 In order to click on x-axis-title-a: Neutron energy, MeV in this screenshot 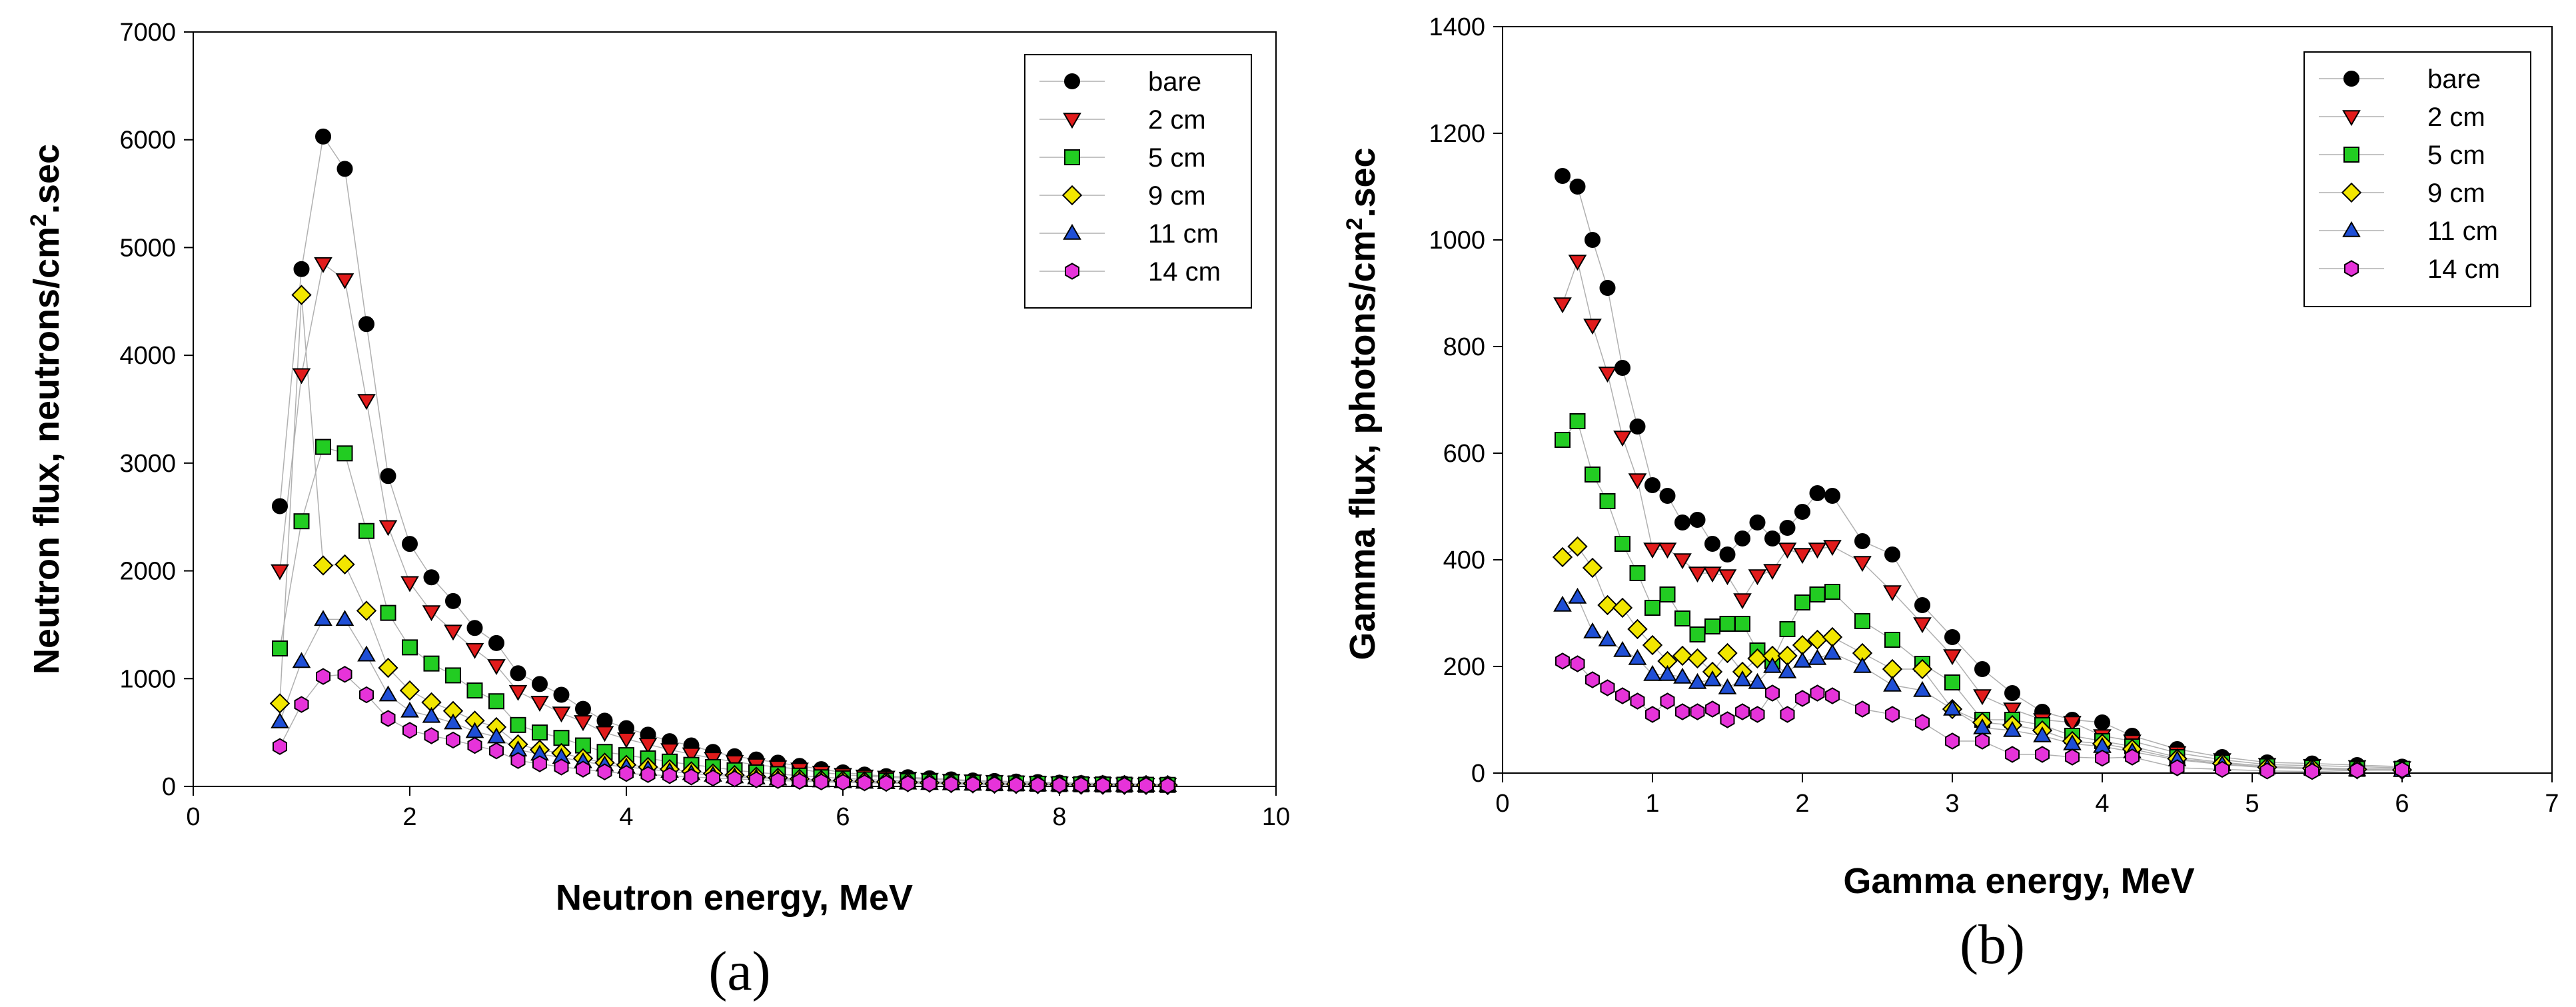, I will do `click(735, 898)`.